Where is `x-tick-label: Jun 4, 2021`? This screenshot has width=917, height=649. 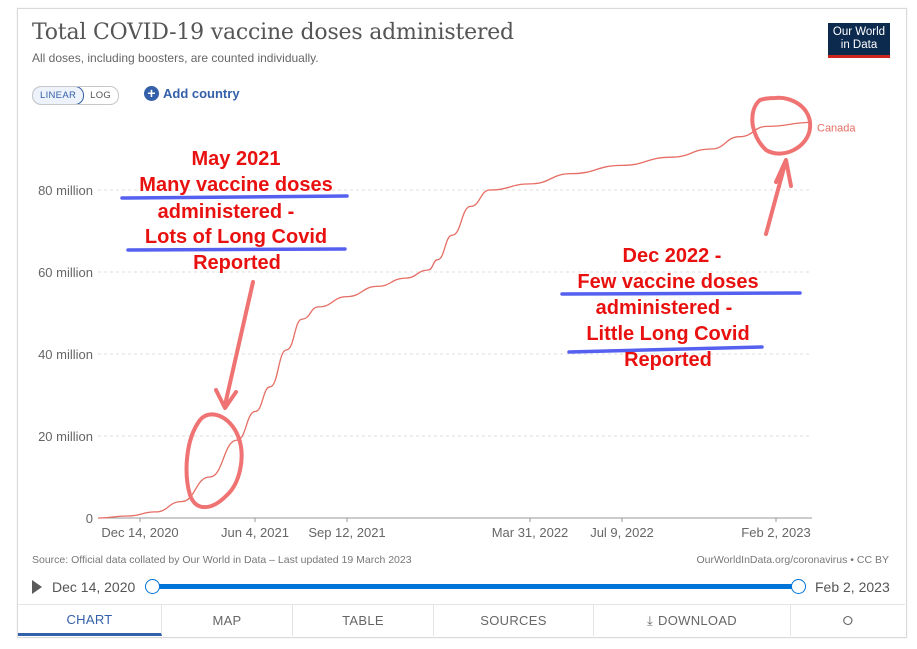
x-tick-label: Jun 4, 2021 is located at coordinates (255, 532).